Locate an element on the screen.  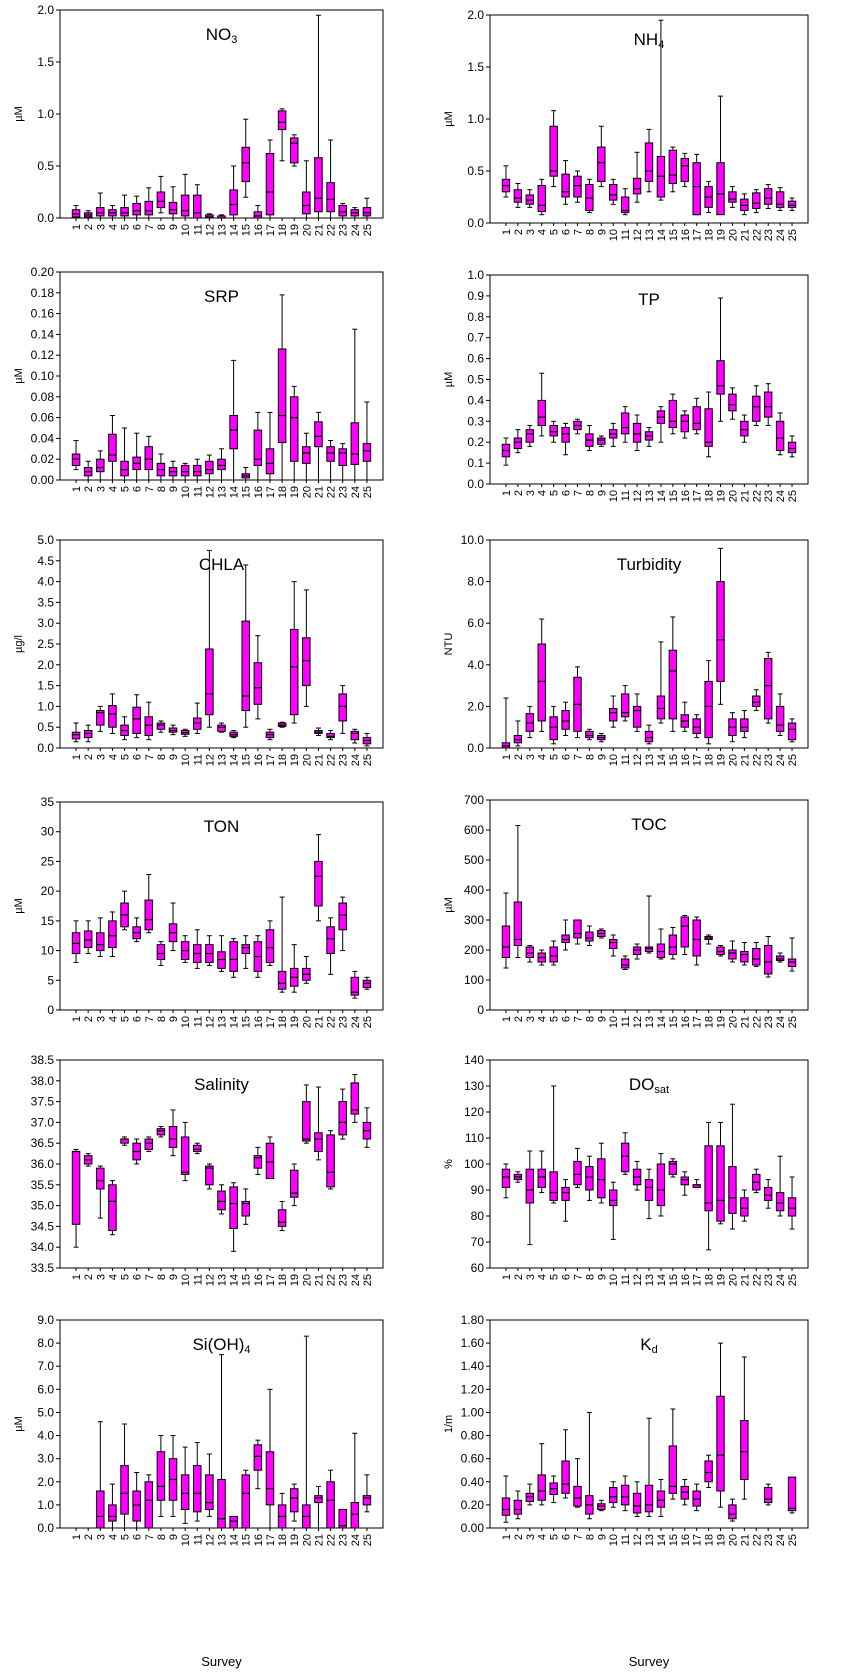
y-tick-label: 33.5 is located at coordinates (43, 1268).